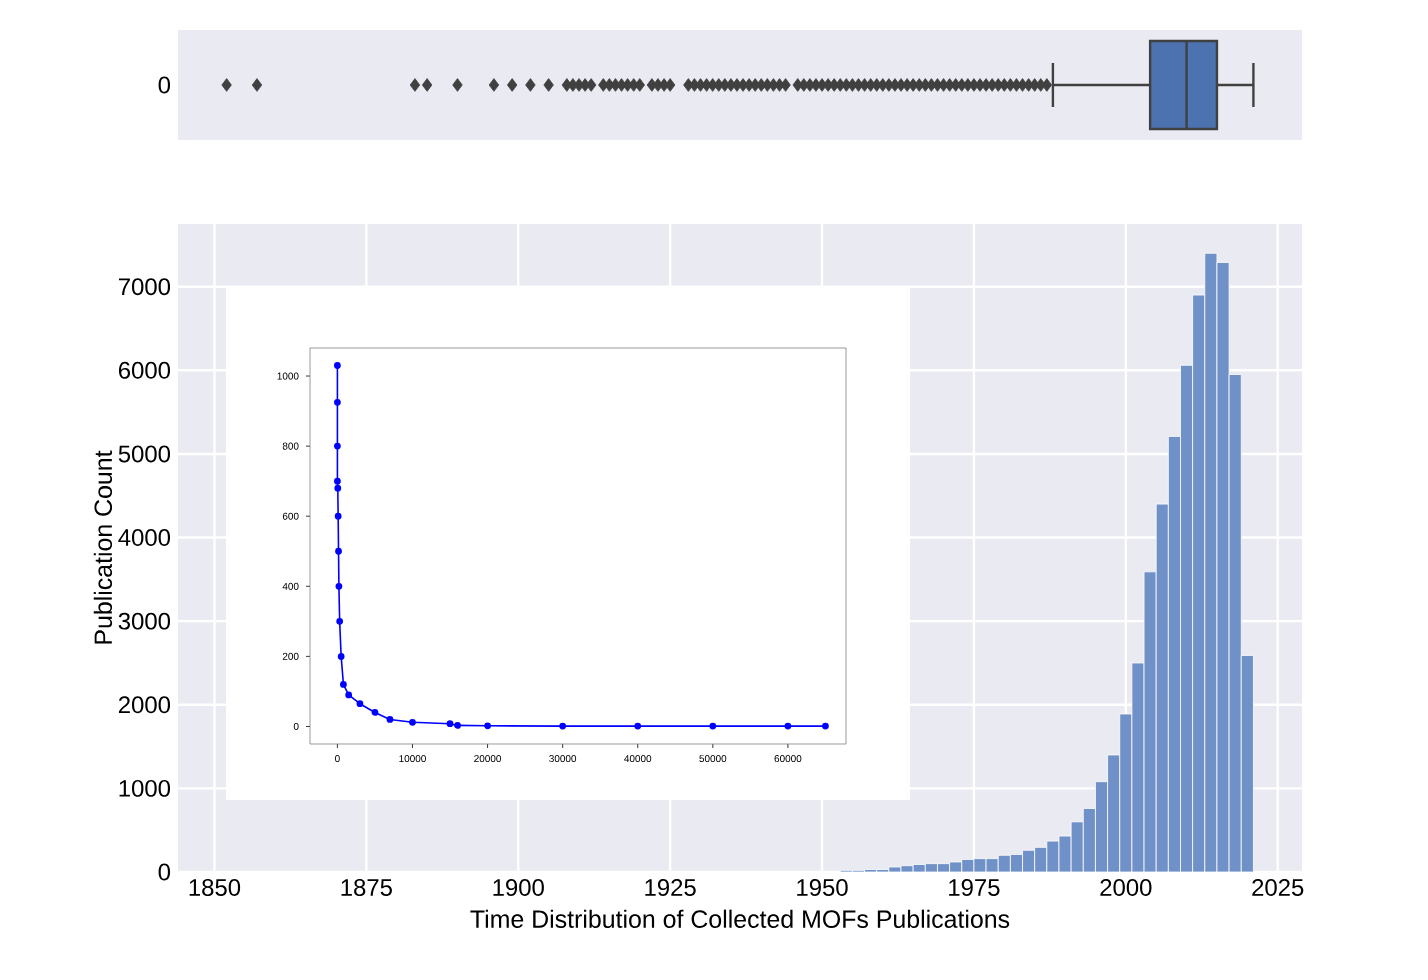  What do you see at coordinates (366, 887) in the screenshot?
I see `x-tick-label: 1875` at bounding box center [366, 887].